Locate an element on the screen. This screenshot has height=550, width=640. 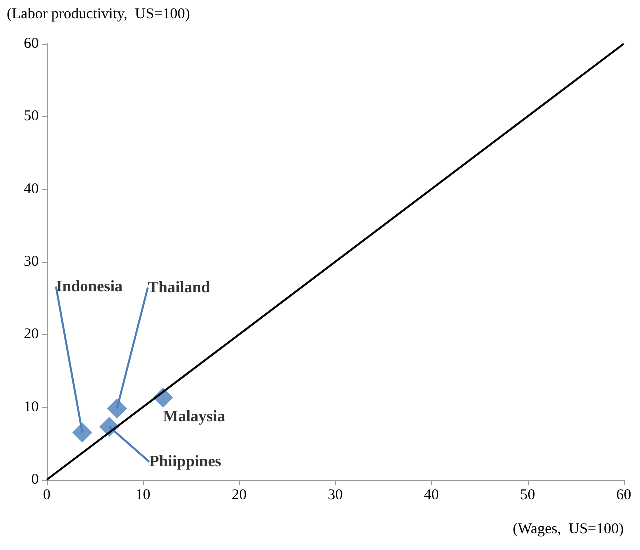
x-tick-label: 50 is located at coordinates (528, 496).